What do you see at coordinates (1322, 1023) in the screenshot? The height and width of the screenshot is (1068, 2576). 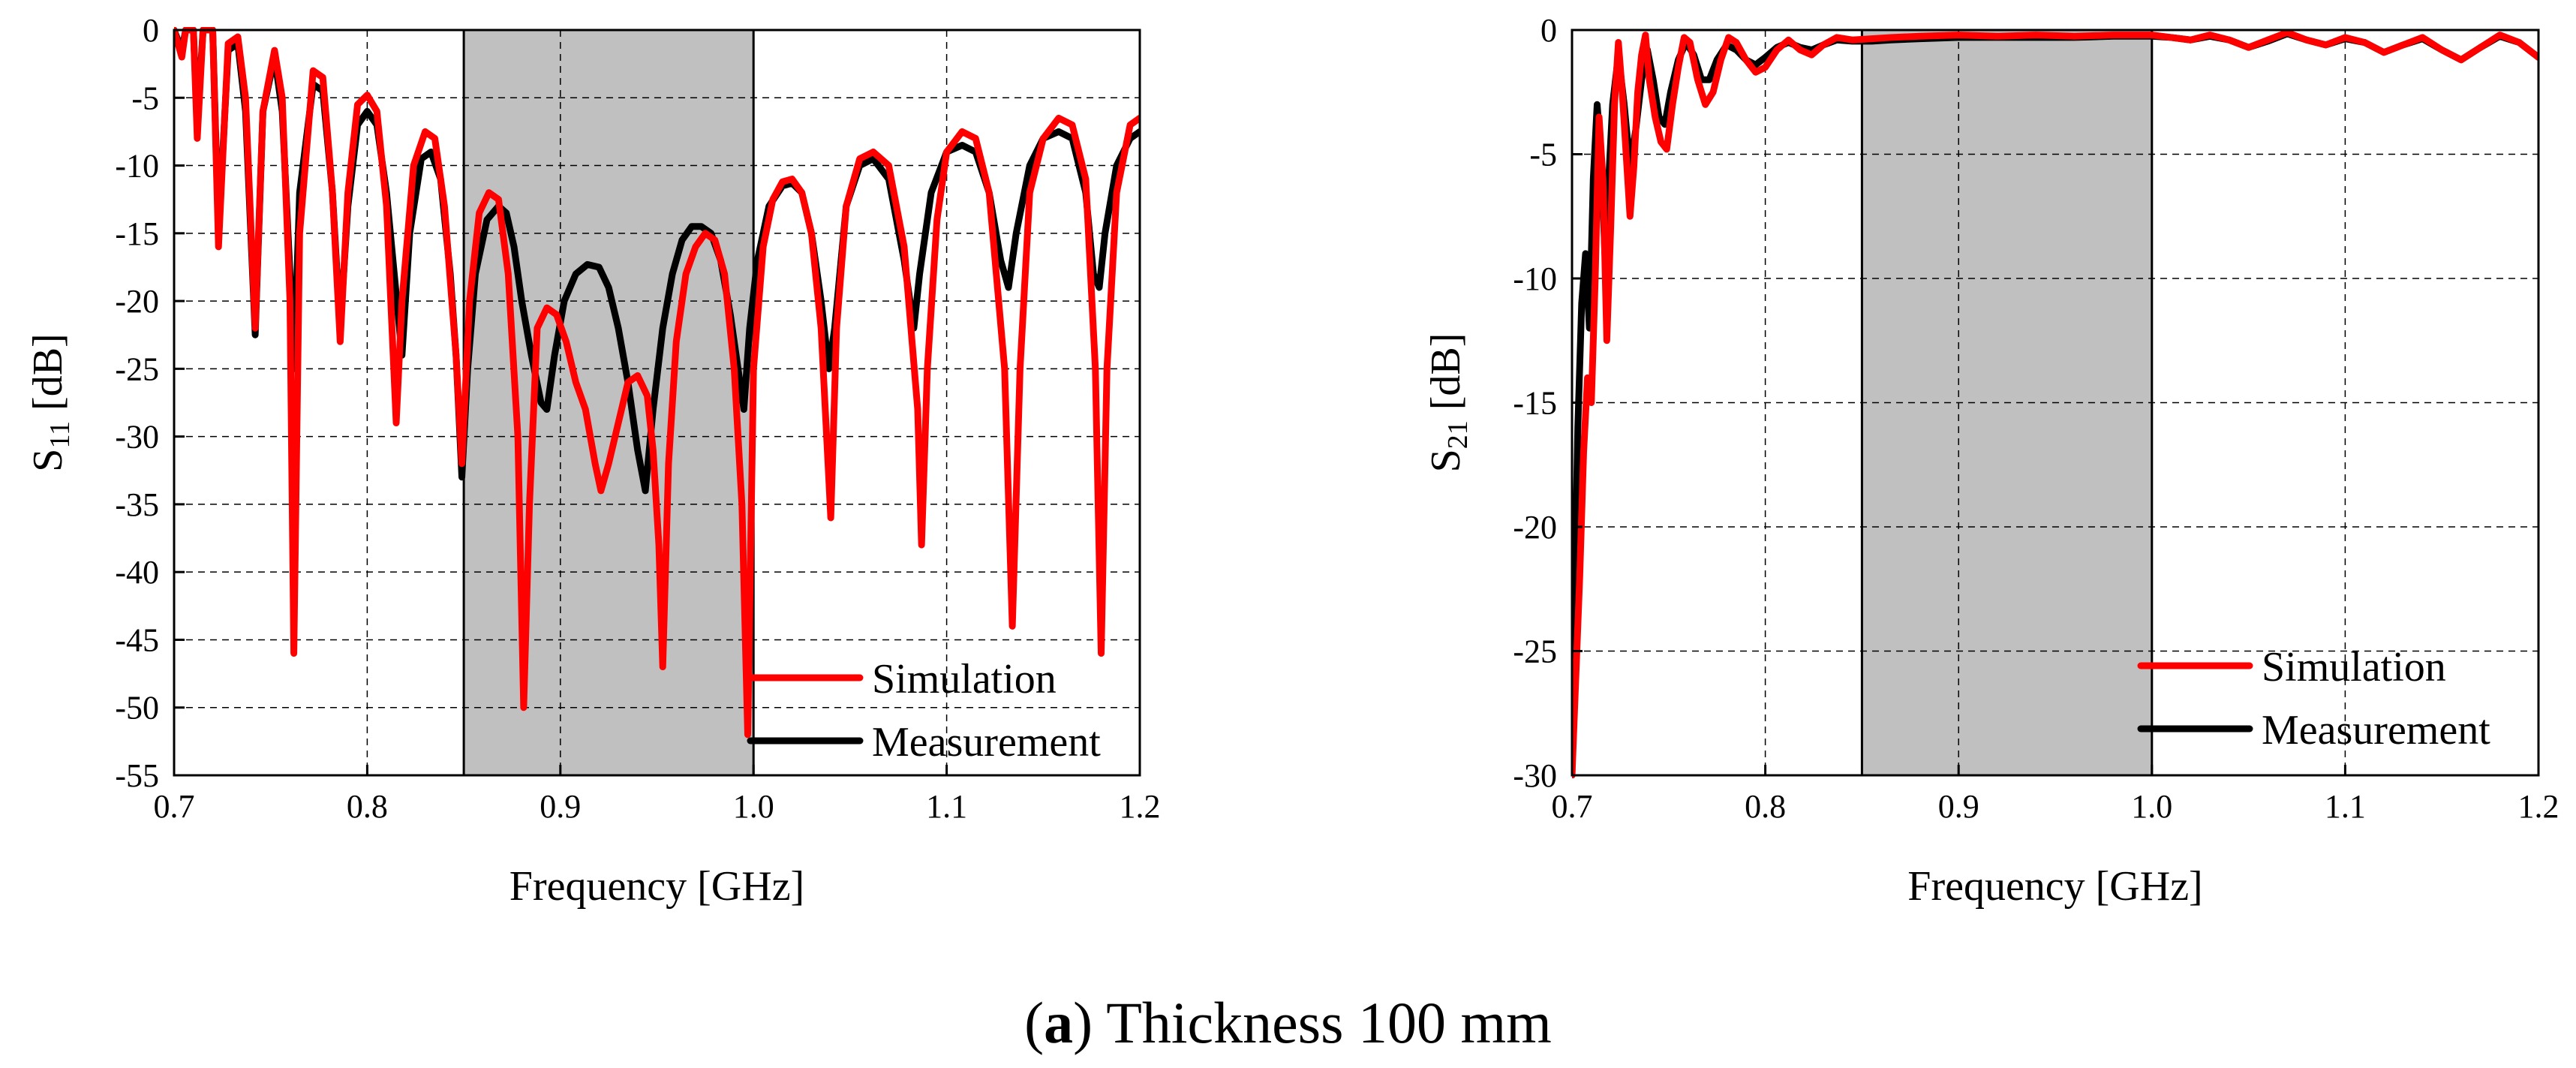 I see `caption-text: Thickness 100 mm` at bounding box center [1322, 1023].